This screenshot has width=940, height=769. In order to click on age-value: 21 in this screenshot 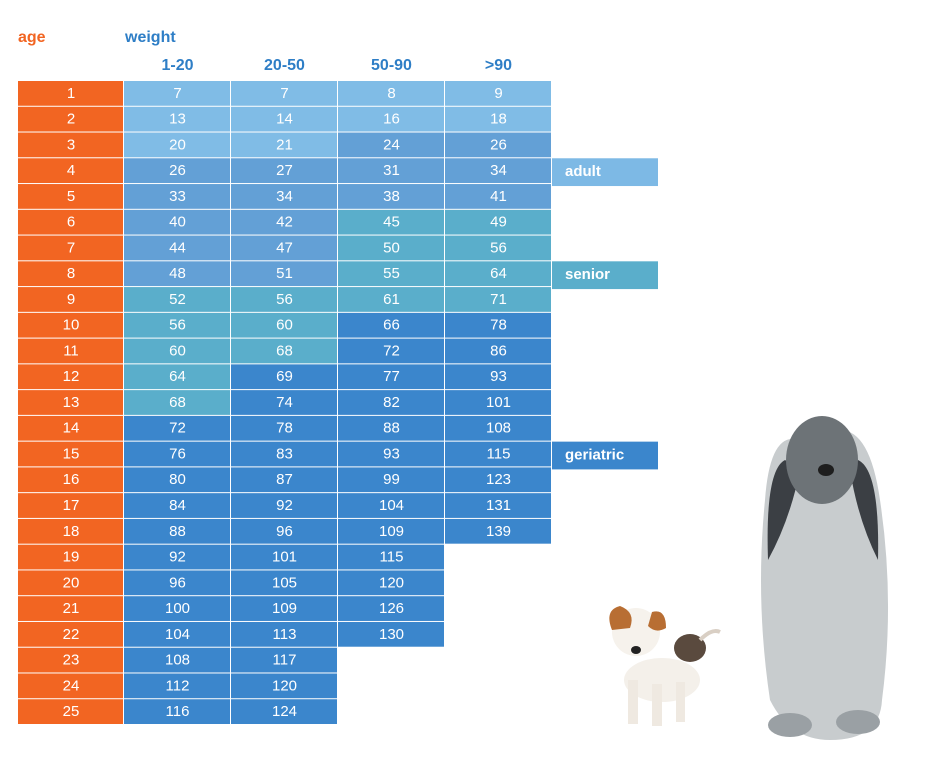, I will do `click(71, 608)`.